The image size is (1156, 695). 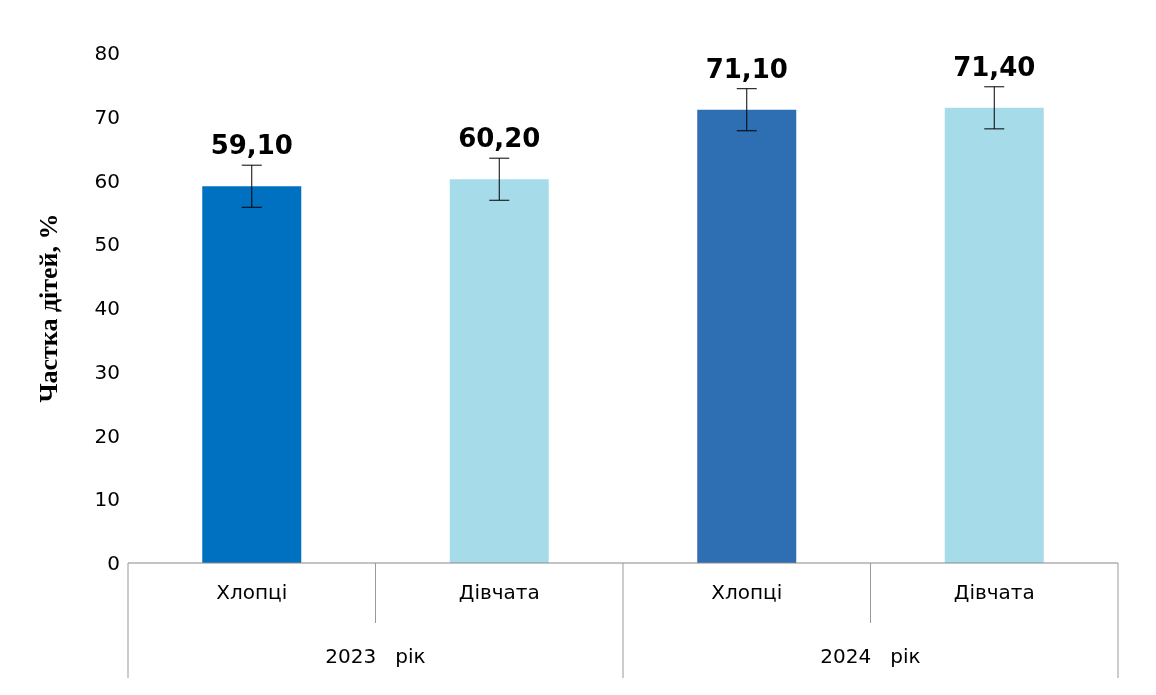 I want to click on y-tick-label: 10, so click(x=107, y=499).